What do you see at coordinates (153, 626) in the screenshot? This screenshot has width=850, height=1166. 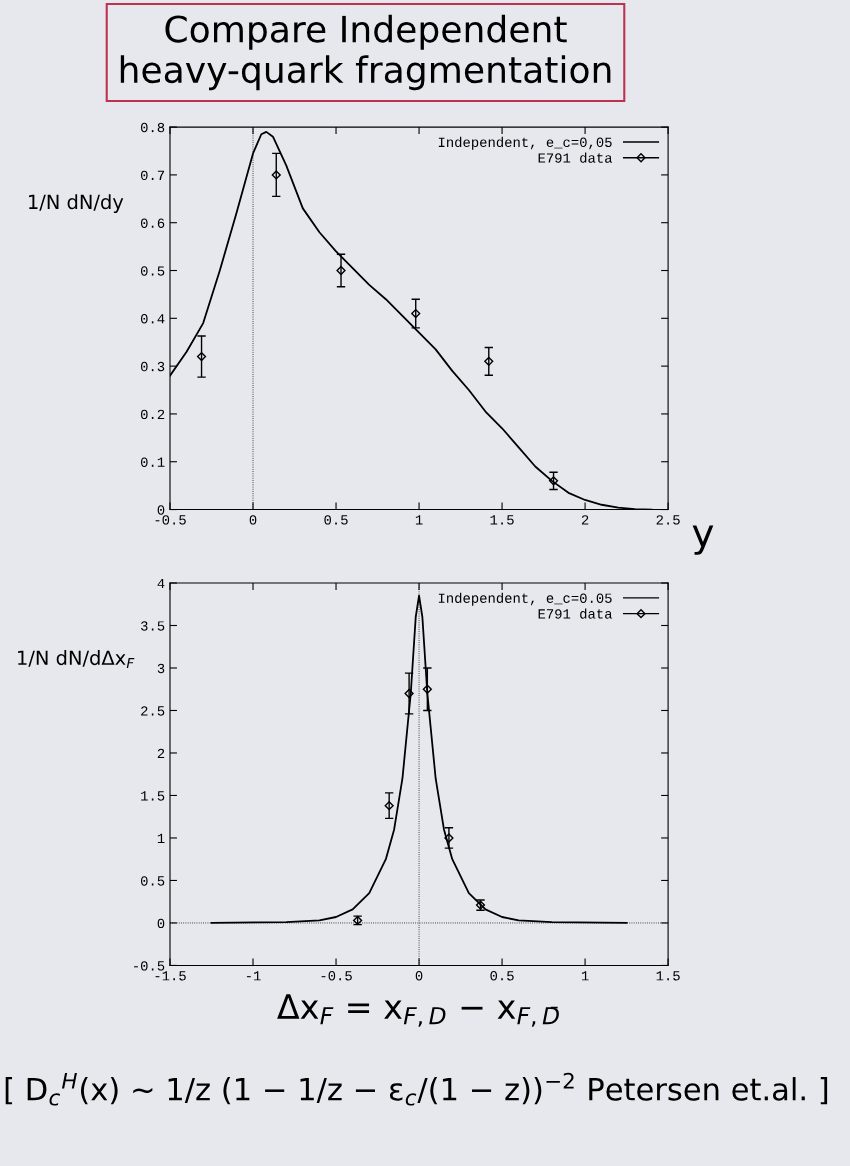 I see `y-tick-label: 3.5` at bounding box center [153, 626].